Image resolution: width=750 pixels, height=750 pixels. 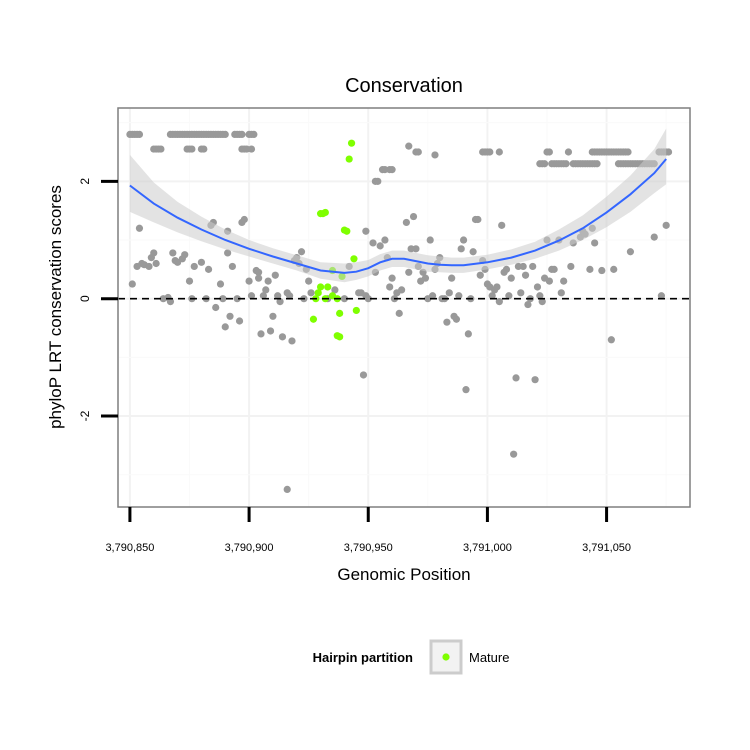 What do you see at coordinates (363, 657) in the screenshot?
I see `legend-title: Hairpin partition` at bounding box center [363, 657].